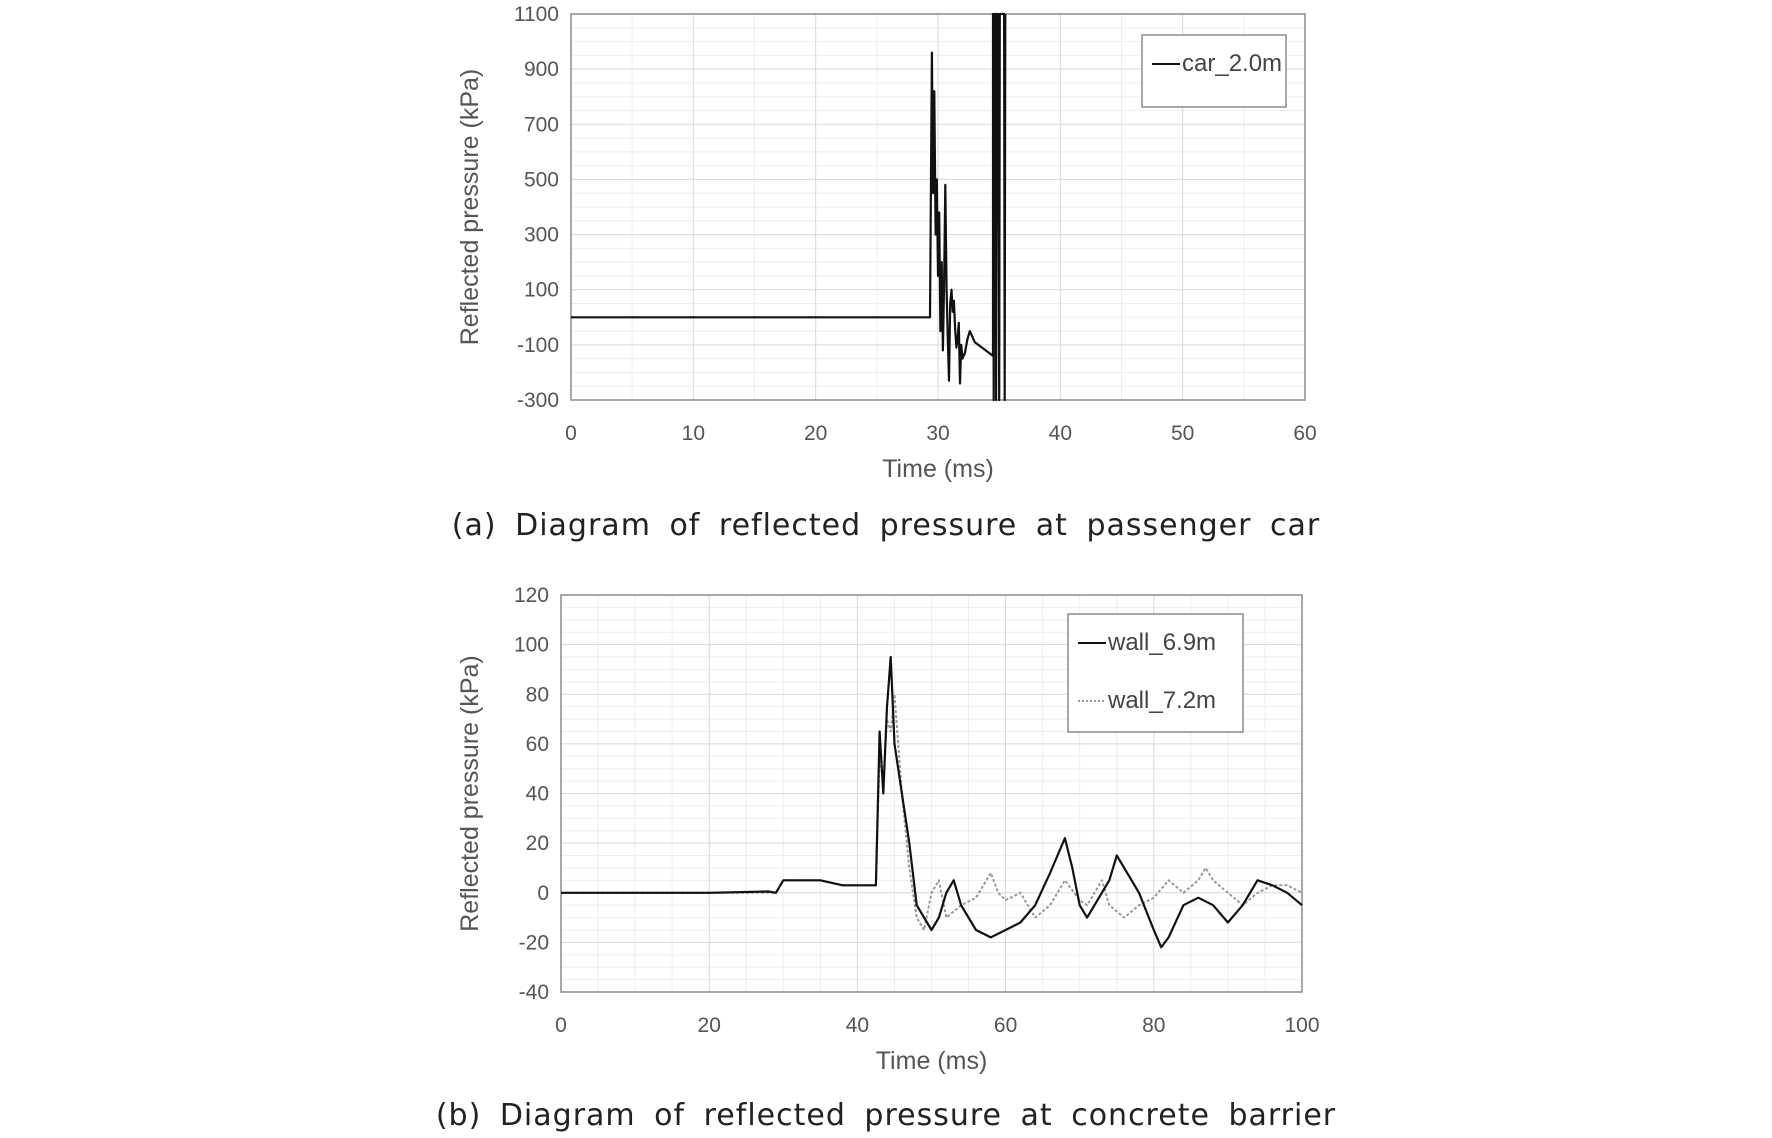 This screenshot has width=1772, height=1138. I want to click on x-tick-label: 100, so click(1301, 1025).